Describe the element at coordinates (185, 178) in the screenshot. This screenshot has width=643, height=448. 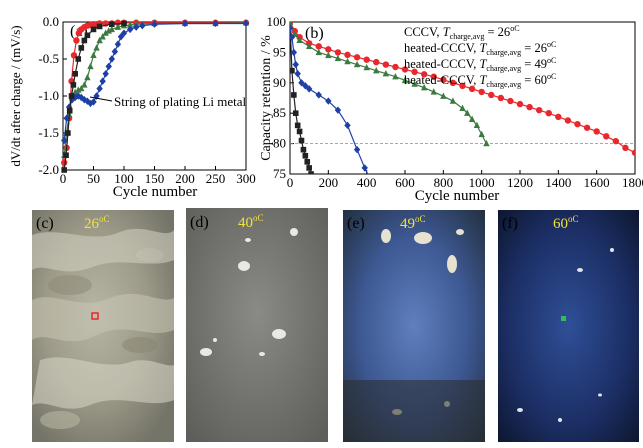
I see `a-xtick-label: 200` at that location.